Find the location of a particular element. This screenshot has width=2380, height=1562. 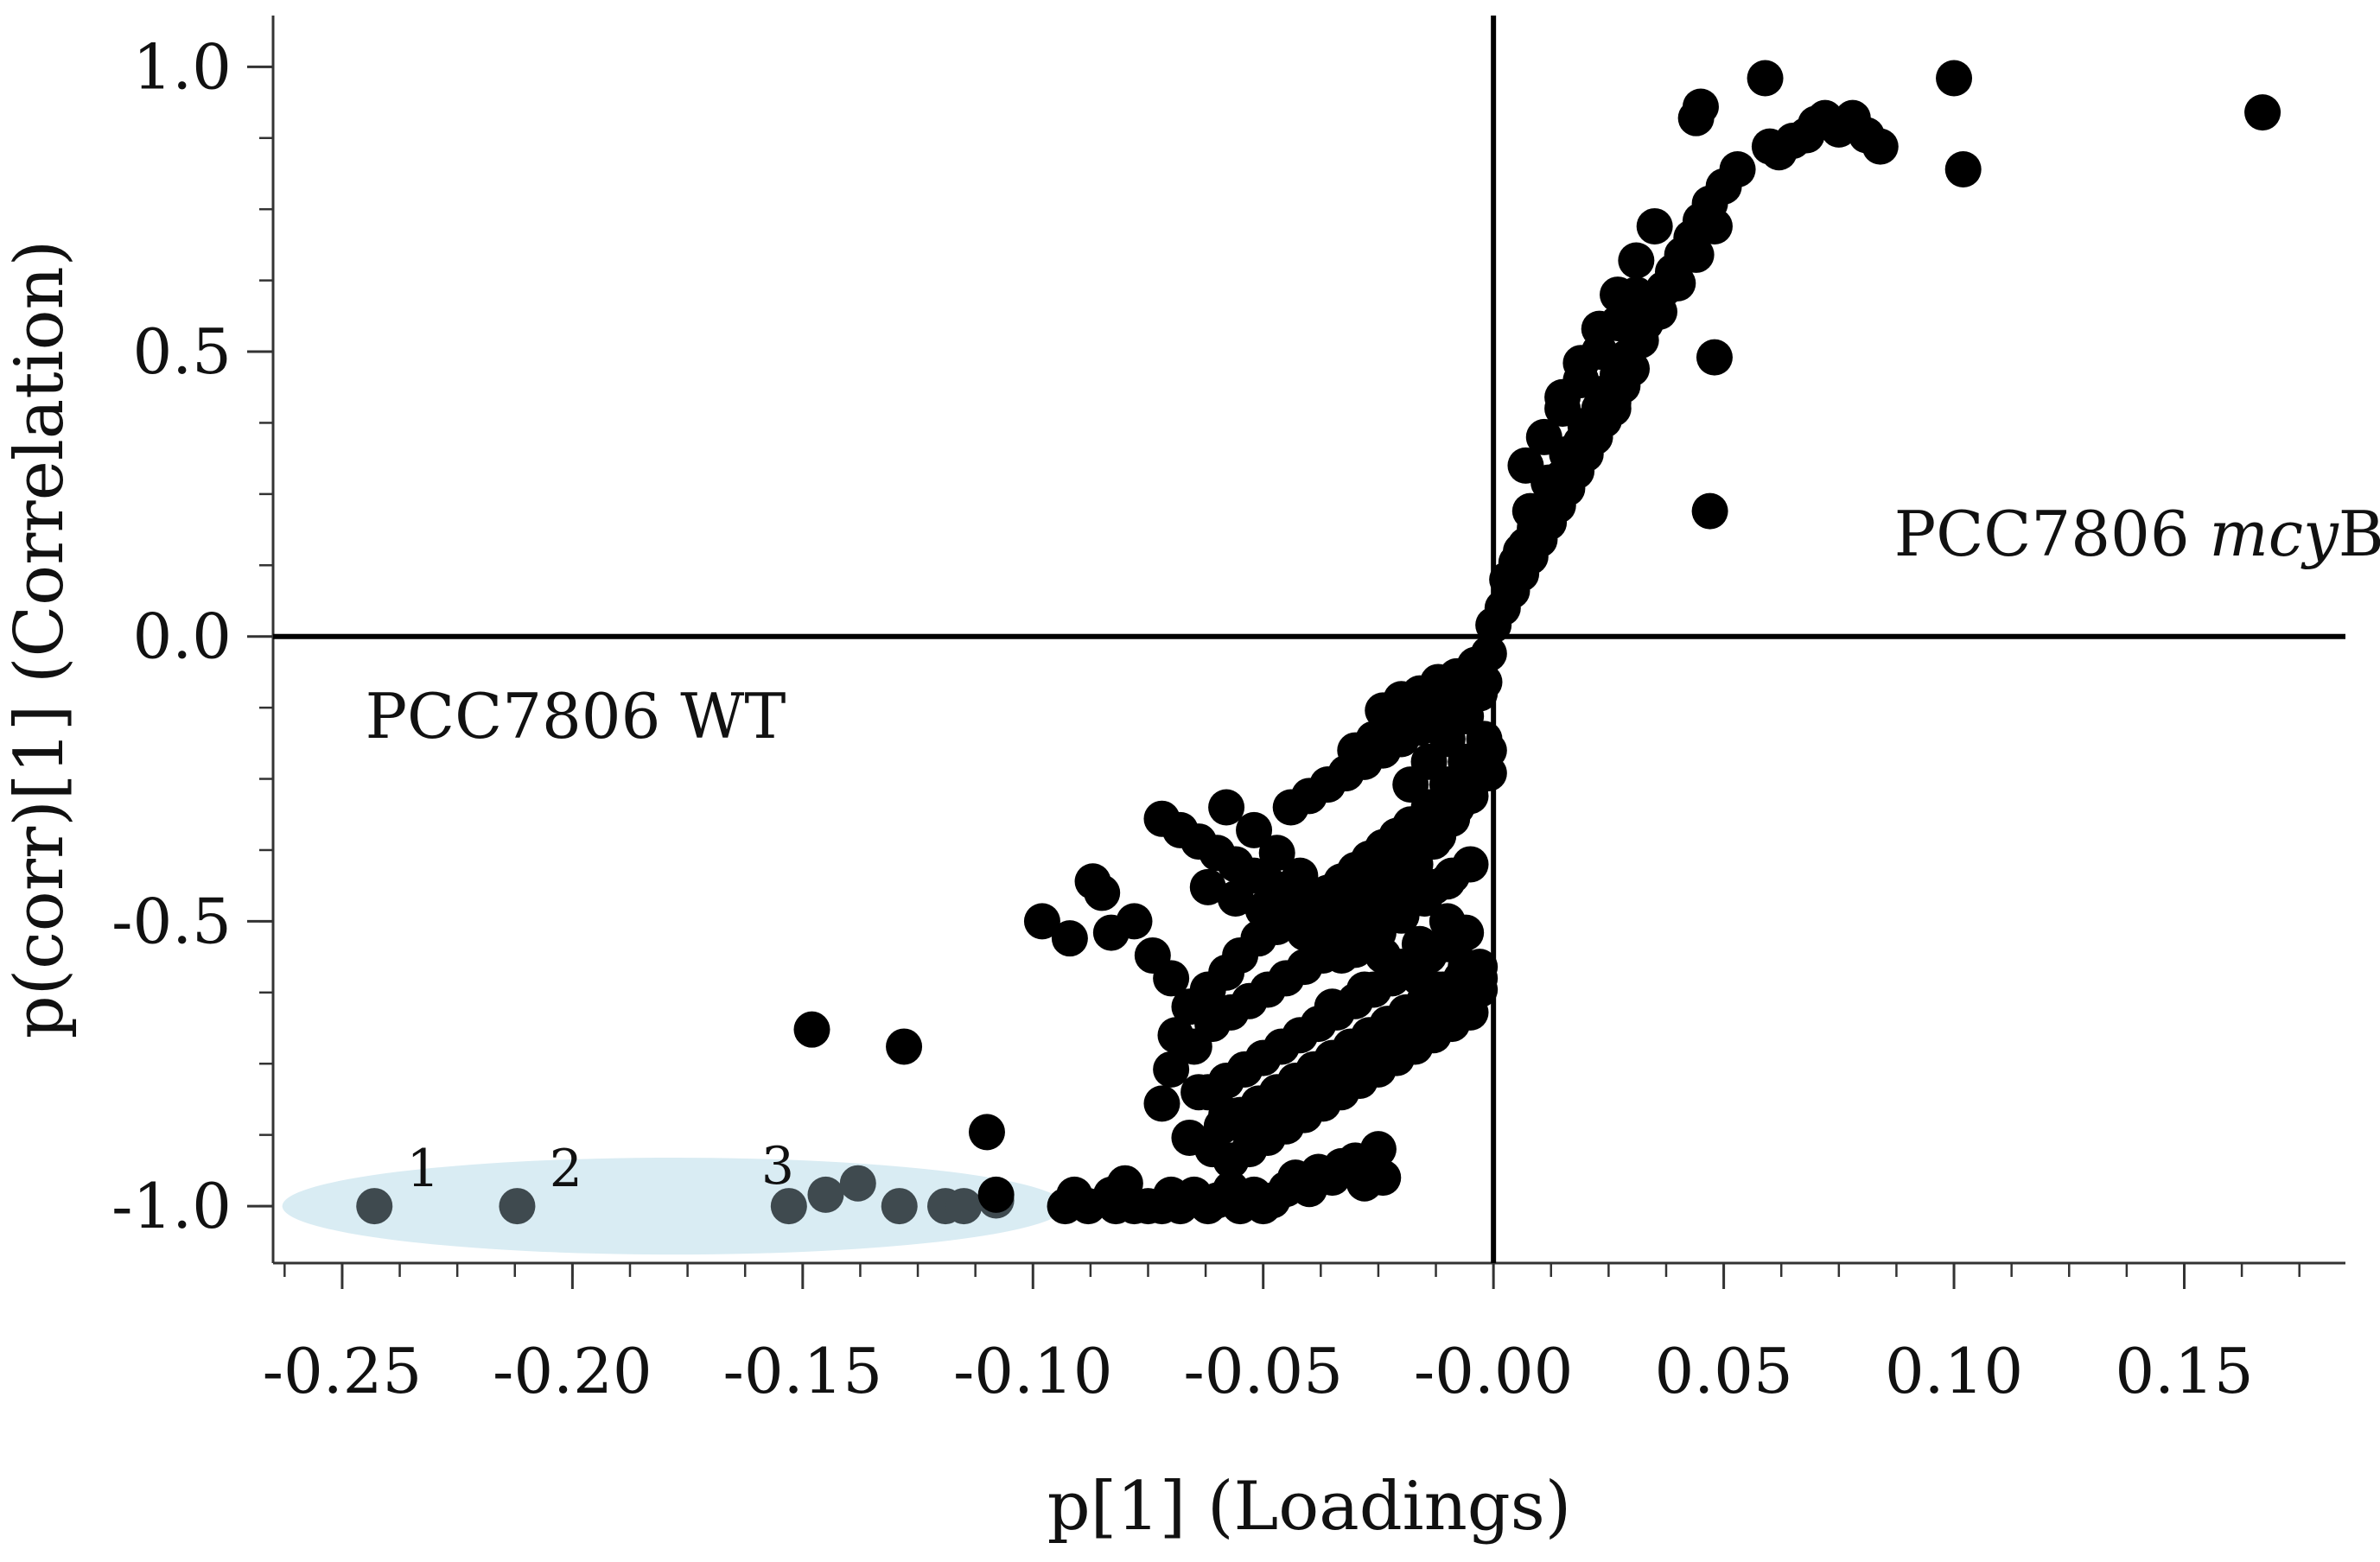

x-axis-title: p[1] (Loadings) is located at coordinates (1309, 1507).